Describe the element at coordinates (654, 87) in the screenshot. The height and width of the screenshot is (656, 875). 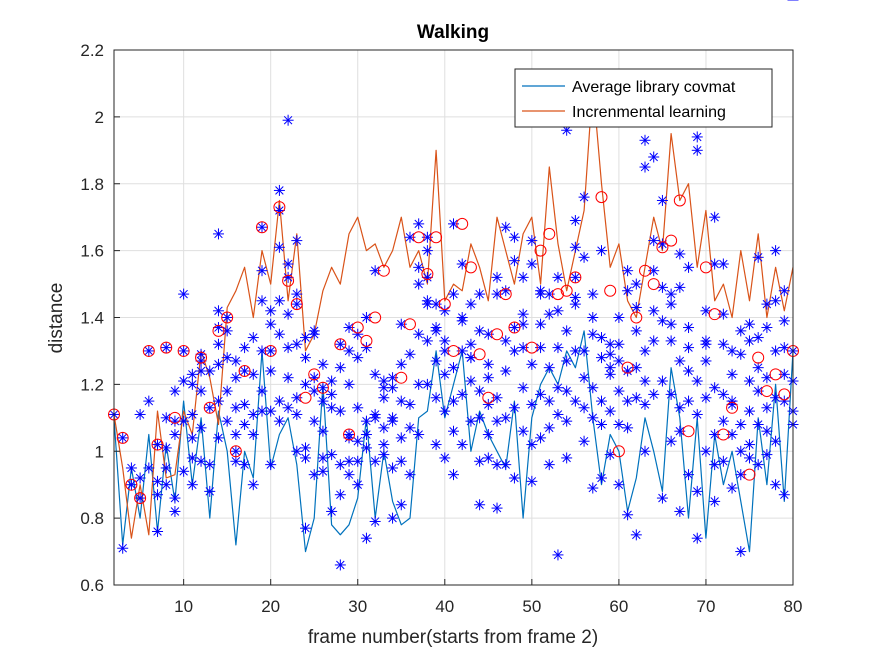
I see `legend-label-average: Average library covmat` at that location.